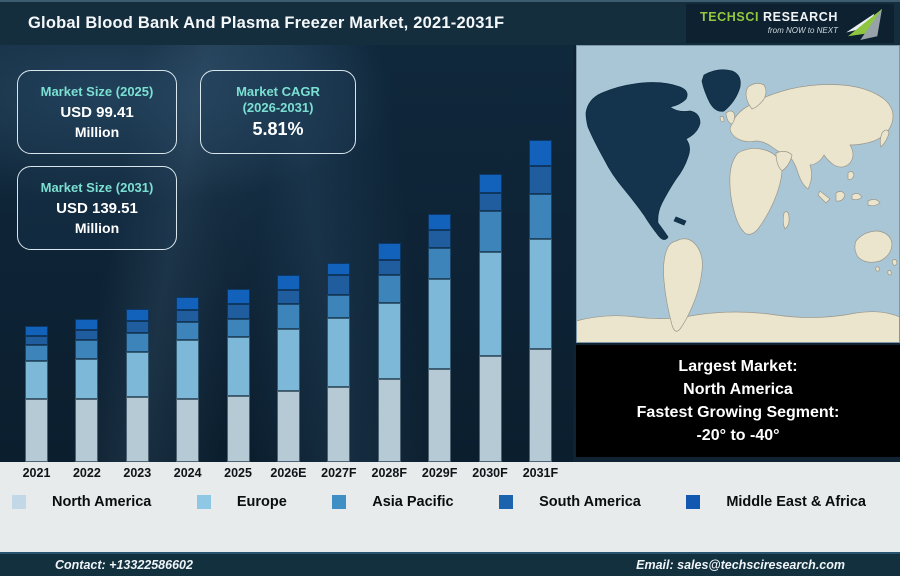 The height and width of the screenshot is (576, 900). I want to click on bar-2029F, so click(440, 338).